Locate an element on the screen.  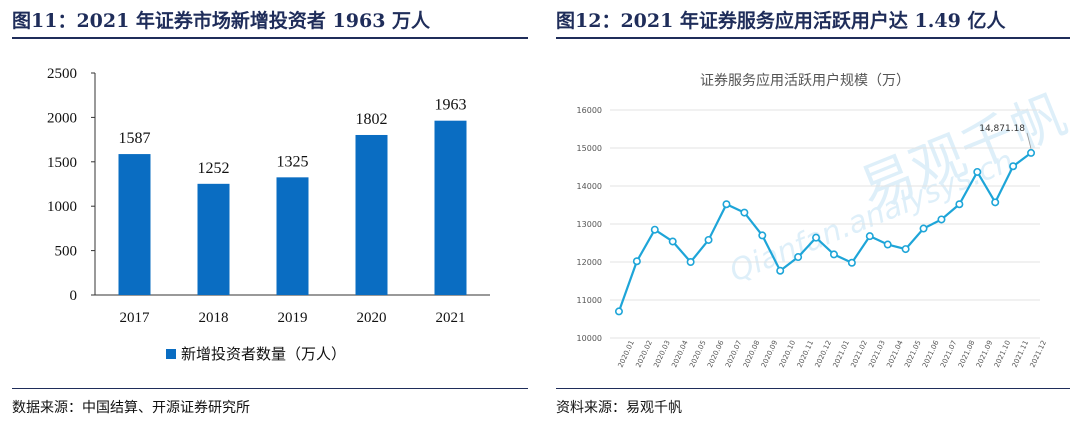
x-tick-label: 2021.03 is located at coordinates (876, 354).